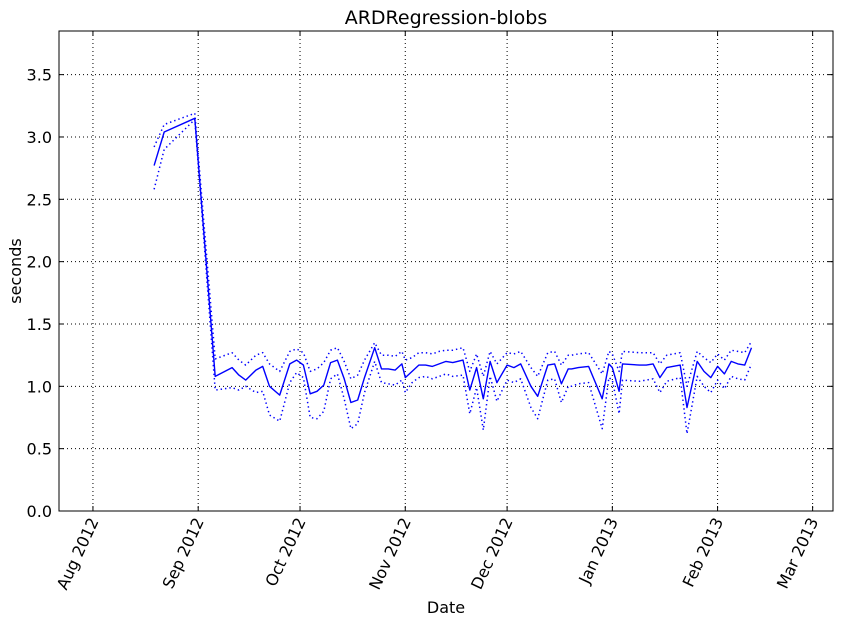  Describe the element at coordinates (39, 449) in the screenshot. I see `y-tick-label: 0.5` at that location.